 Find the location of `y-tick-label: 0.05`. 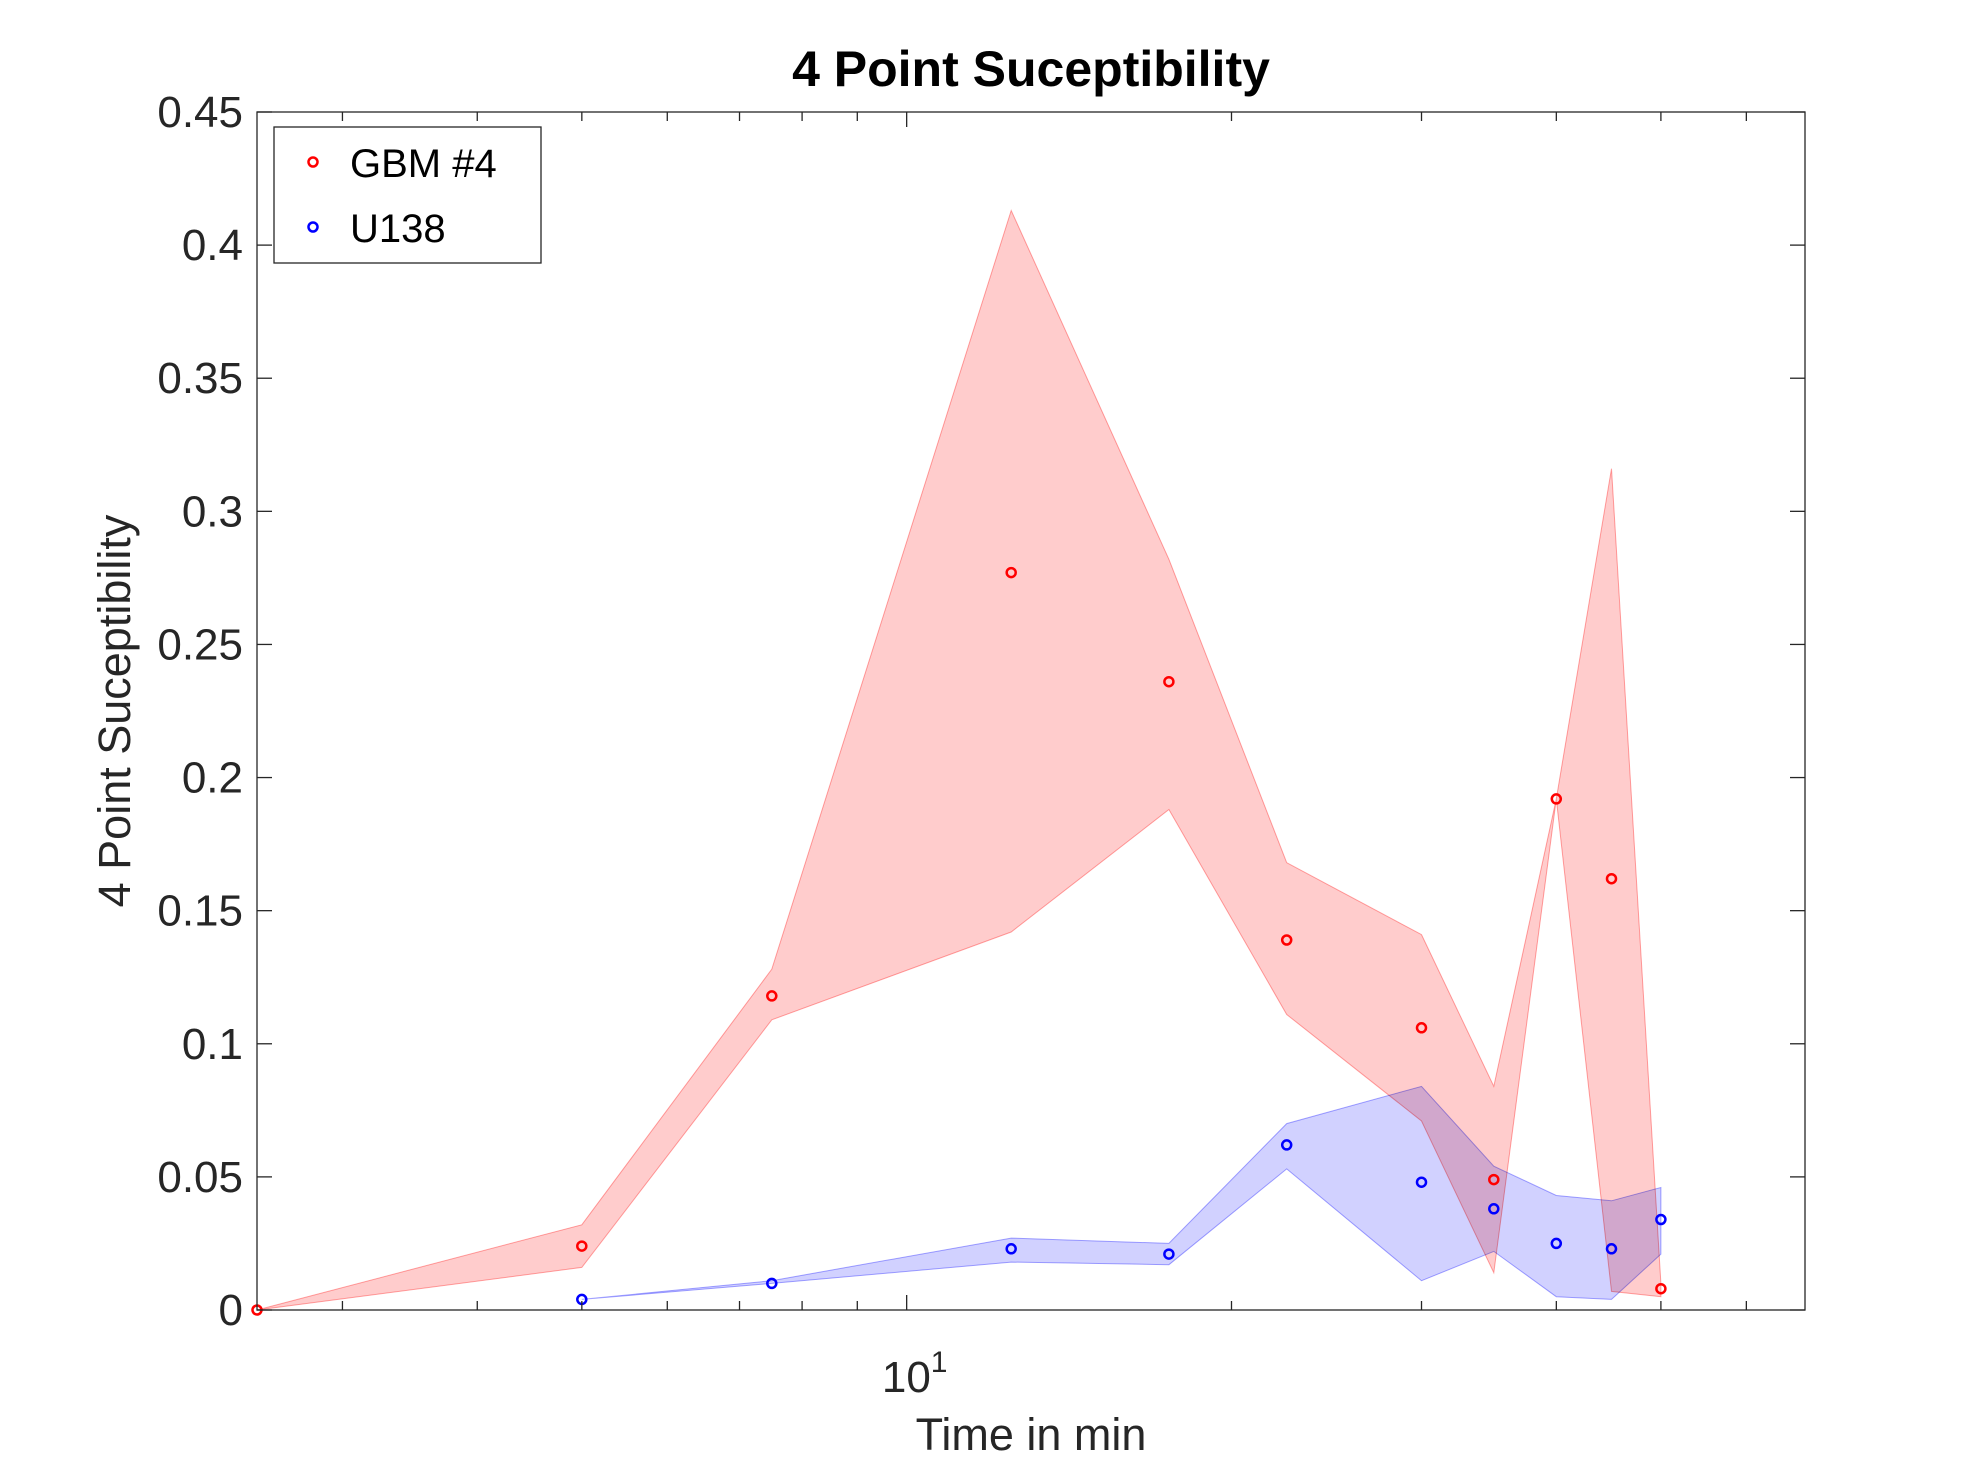

y-tick-label: 0.05 is located at coordinates (200, 1177).